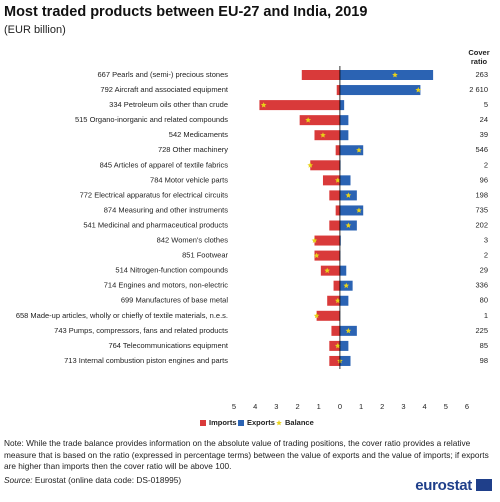 This screenshot has width=500, height=502. What do you see at coordinates (484, 345) in the screenshot?
I see `cover-ratio: 85` at bounding box center [484, 345].